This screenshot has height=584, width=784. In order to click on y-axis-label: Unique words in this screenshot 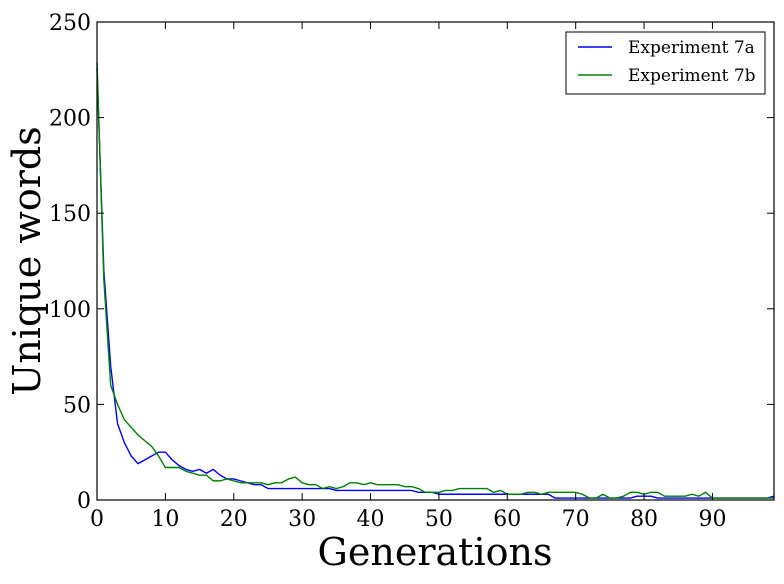, I will do `click(27, 260)`.